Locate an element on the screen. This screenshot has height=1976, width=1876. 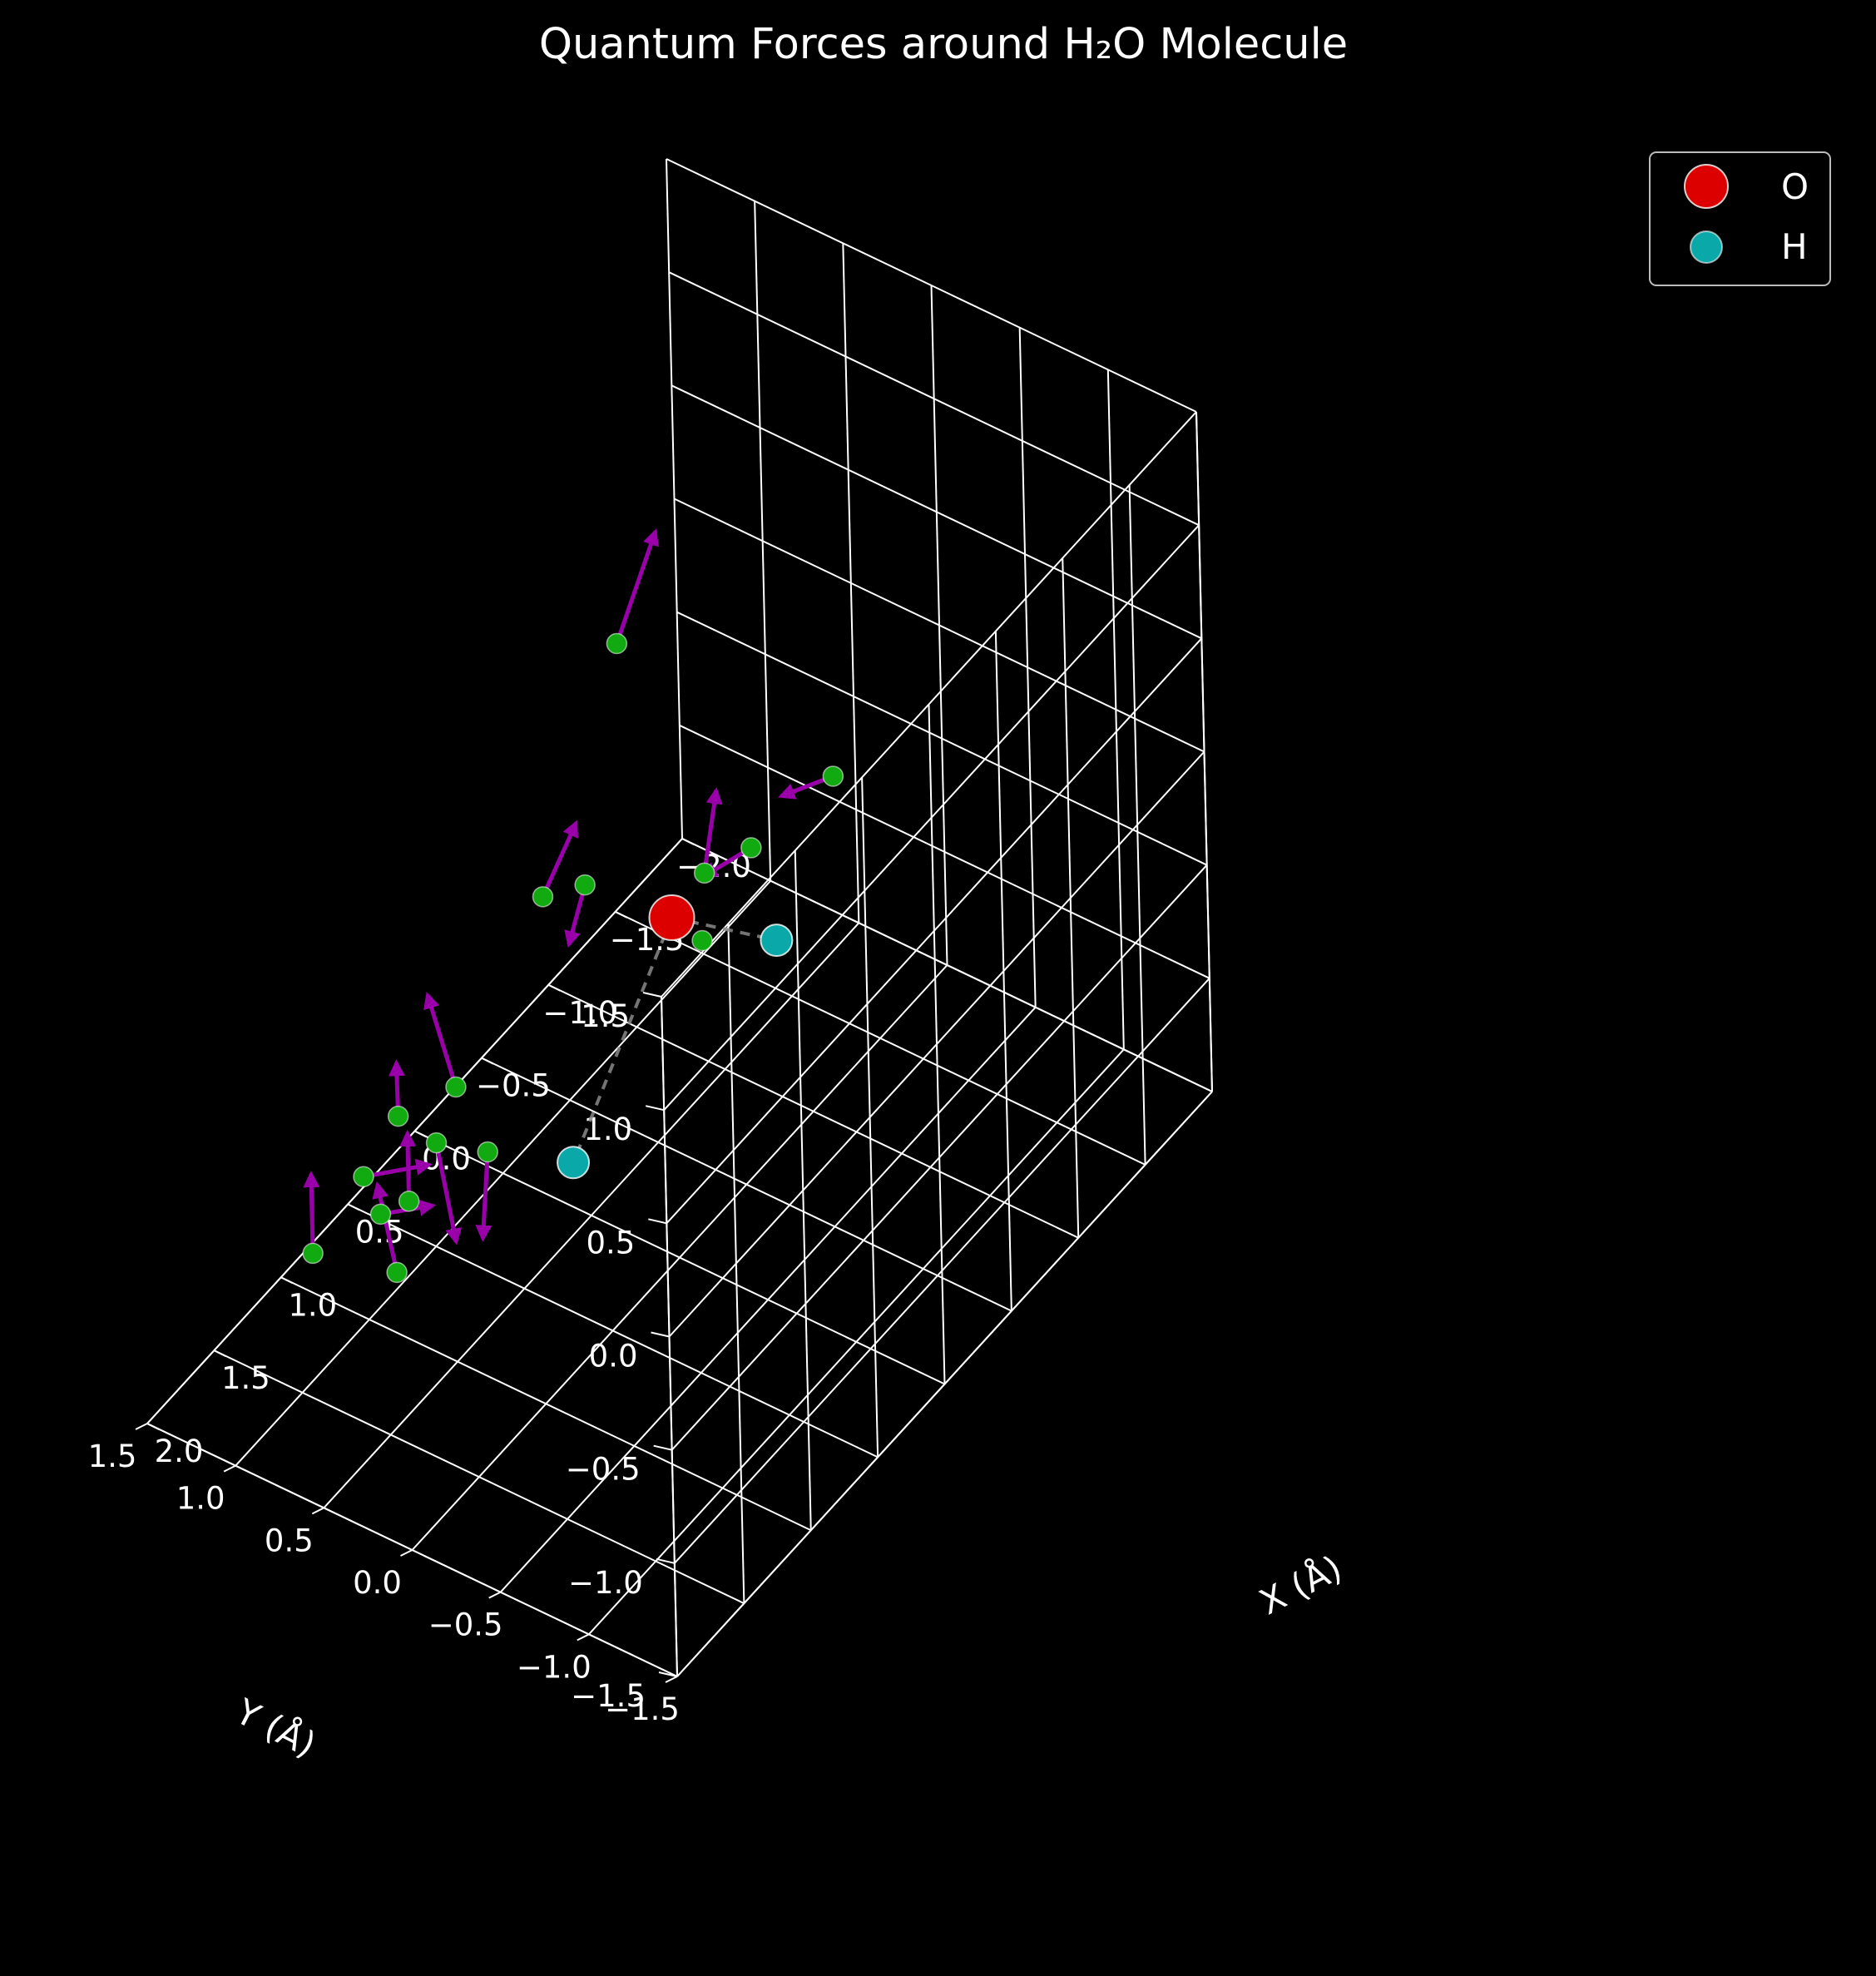
atom-oxygen is located at coordinates (671, 917).